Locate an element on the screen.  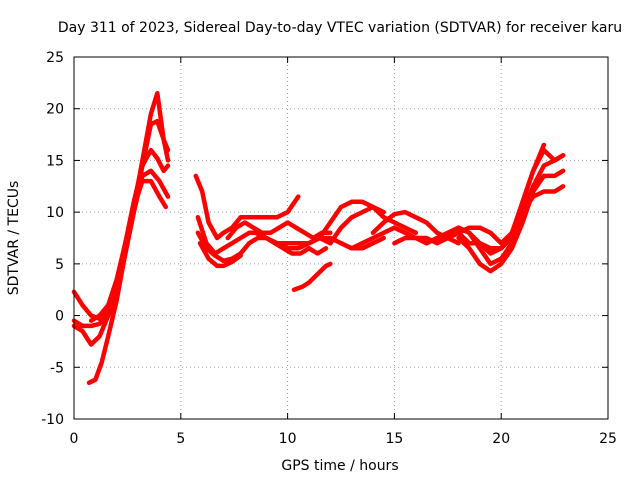
y-tick-label: 25 is located at coordinates (55, 58).